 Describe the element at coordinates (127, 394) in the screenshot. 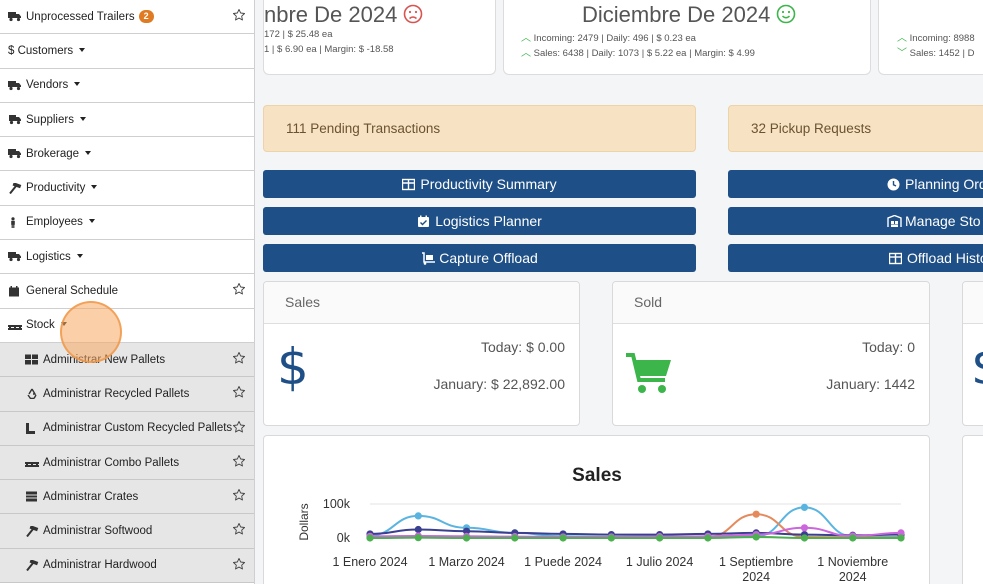

I see `sidebar-subitem-administrar-recycled-pallets: Administrar Recycled Pallets` at that location.